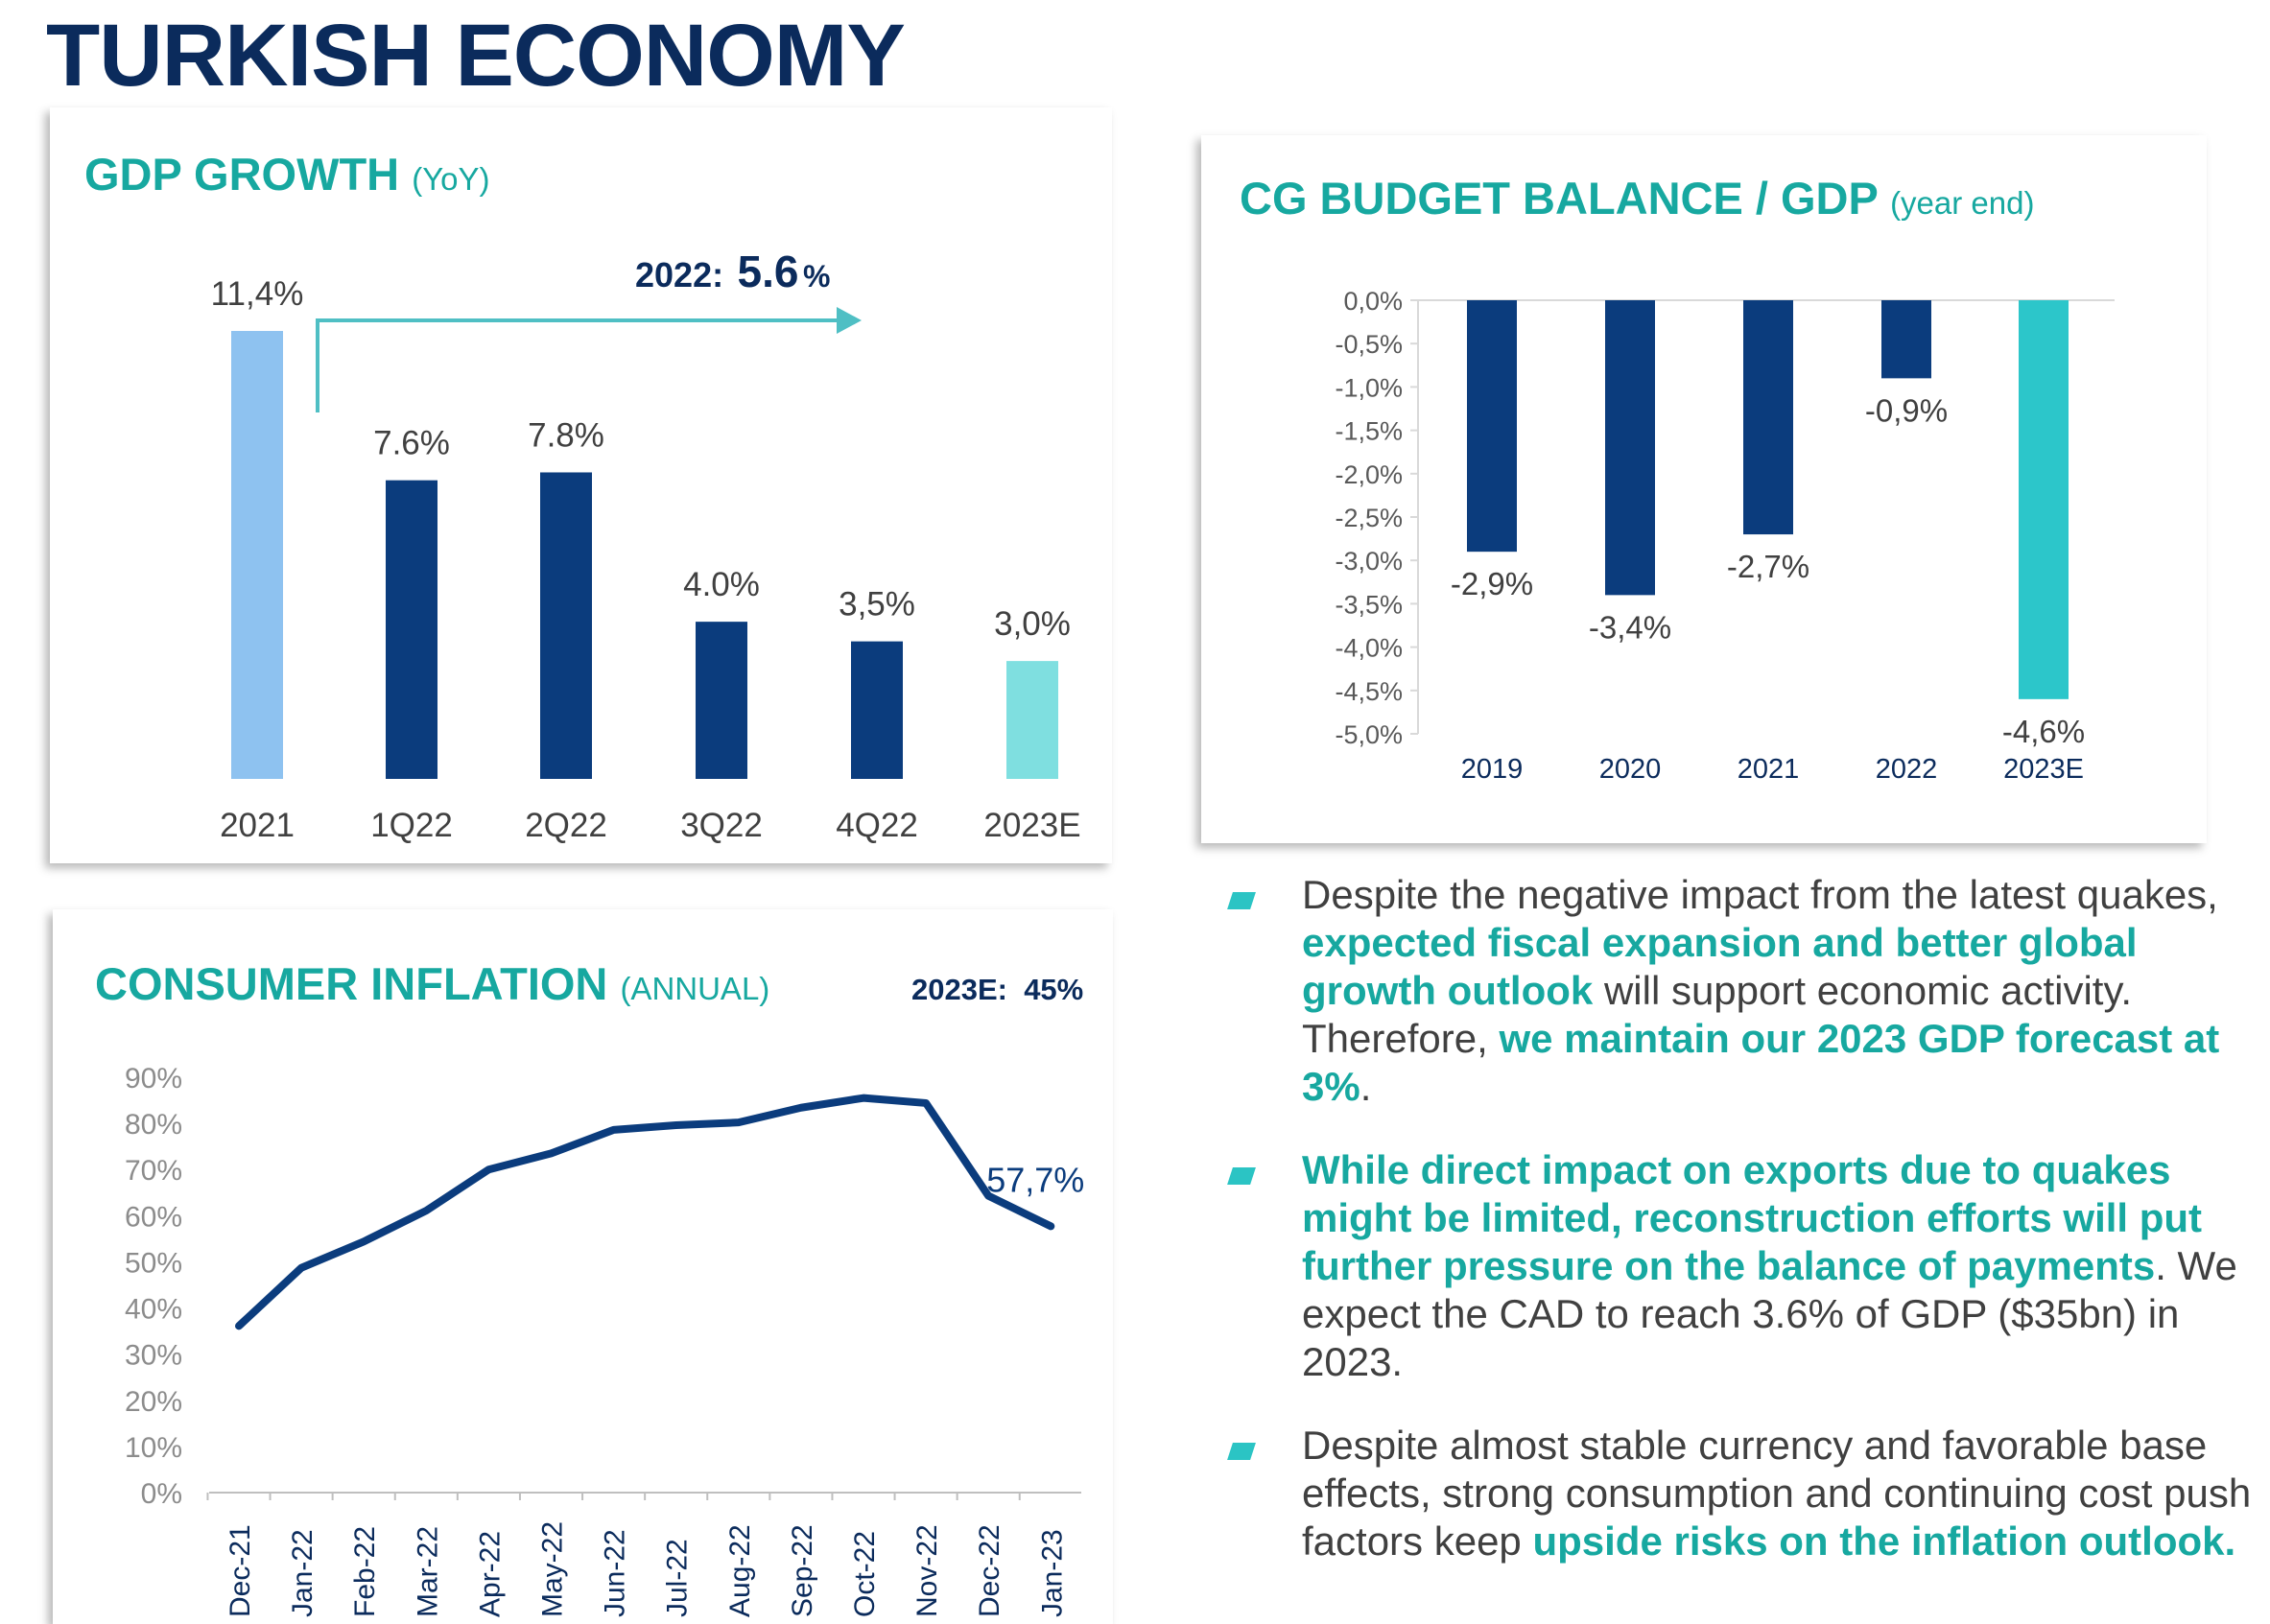 The height and width of the screenshot is (1624, 2270). I want to click on budget-y-tick: -1,0%, so click(1369, 387).